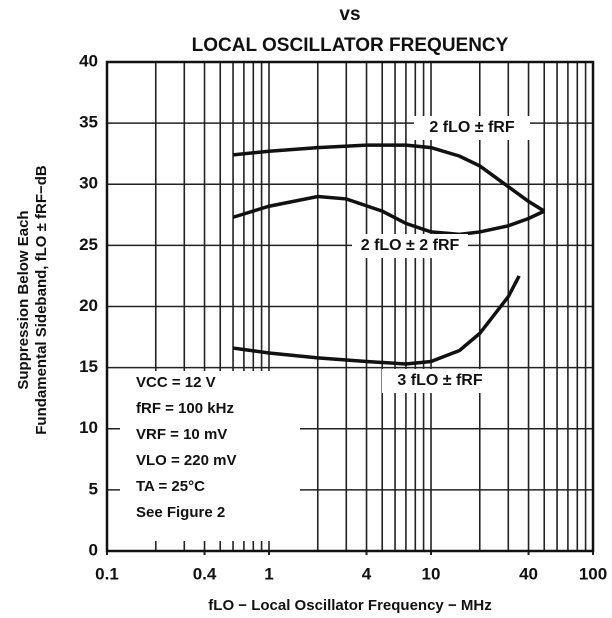 The height and width of the screenshot is (618, 612). Describe the element at coordinates (93, 549) in the screenshot. I see `y-tick-label: 0` at that location.